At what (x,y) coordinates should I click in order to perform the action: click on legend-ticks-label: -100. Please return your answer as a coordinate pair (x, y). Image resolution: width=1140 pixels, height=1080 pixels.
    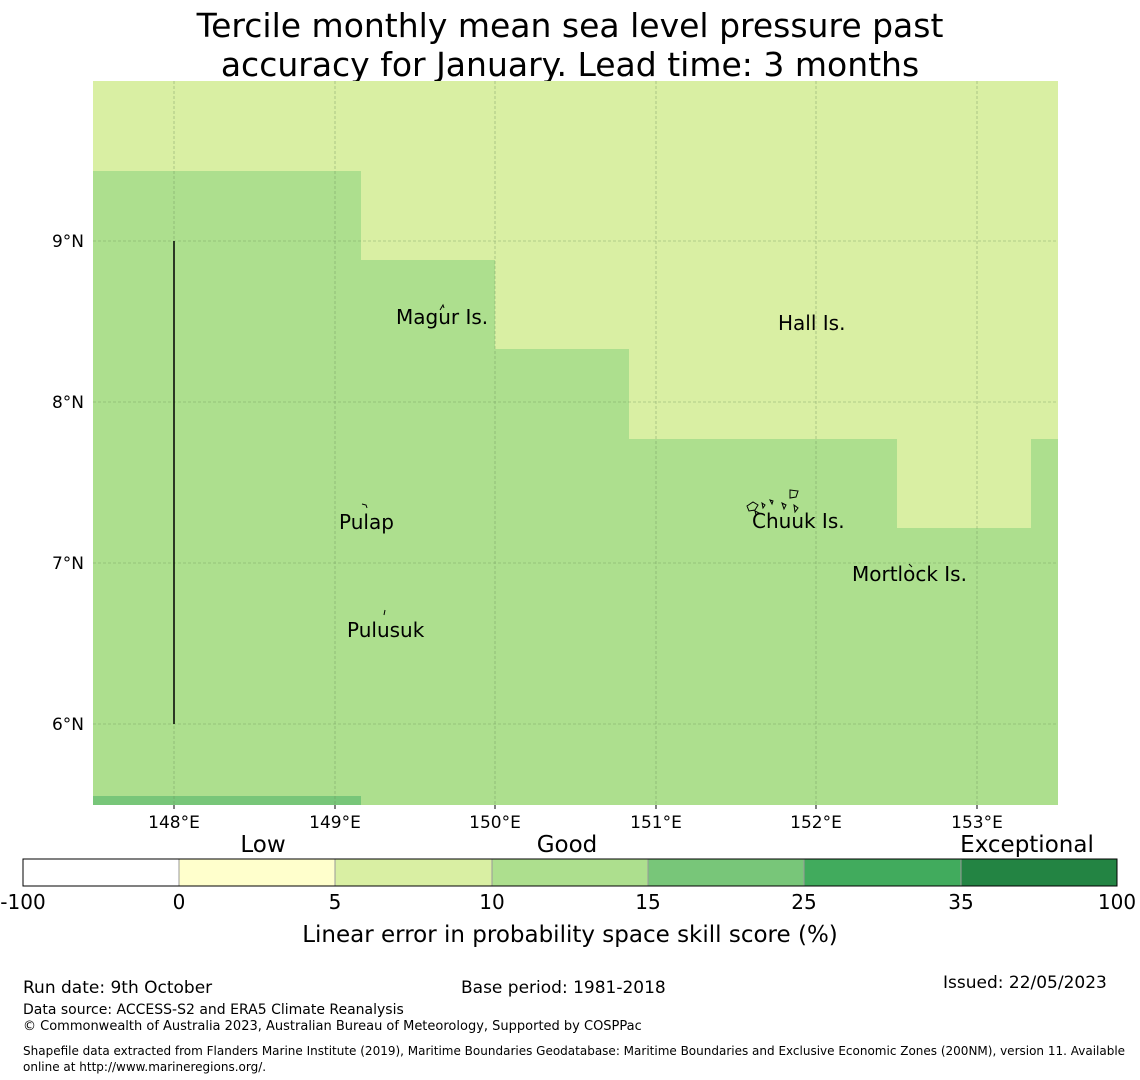
    Looking at the image, I should click on (22, 902).